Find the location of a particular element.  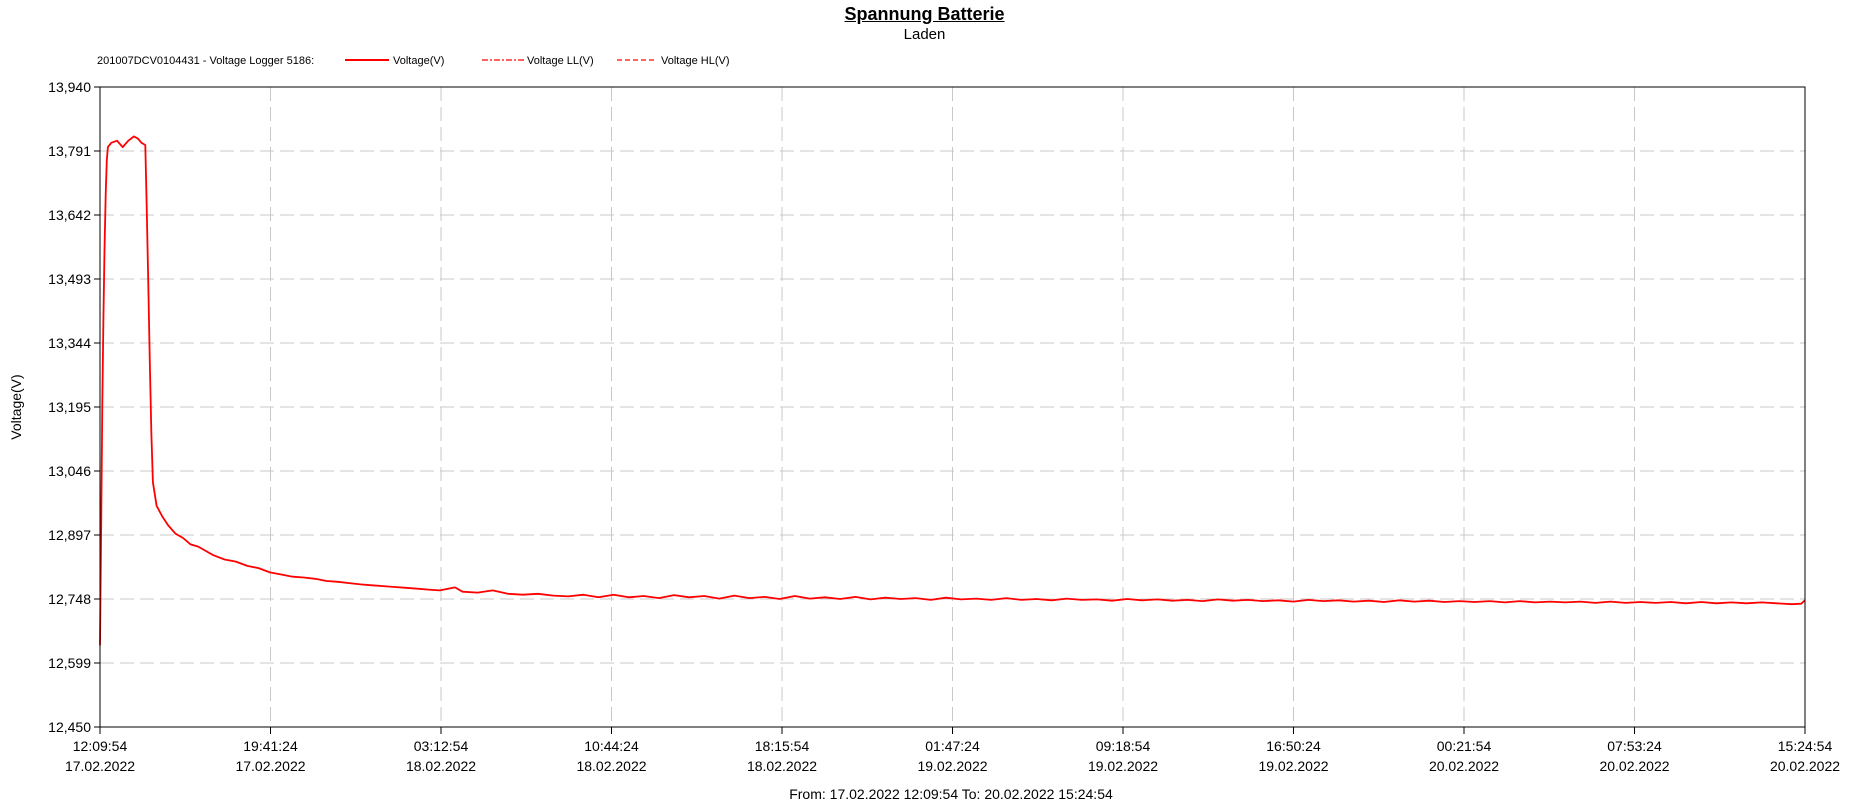

x-tick-time-label: 01:47:24 is located at coordinates (952, 746).